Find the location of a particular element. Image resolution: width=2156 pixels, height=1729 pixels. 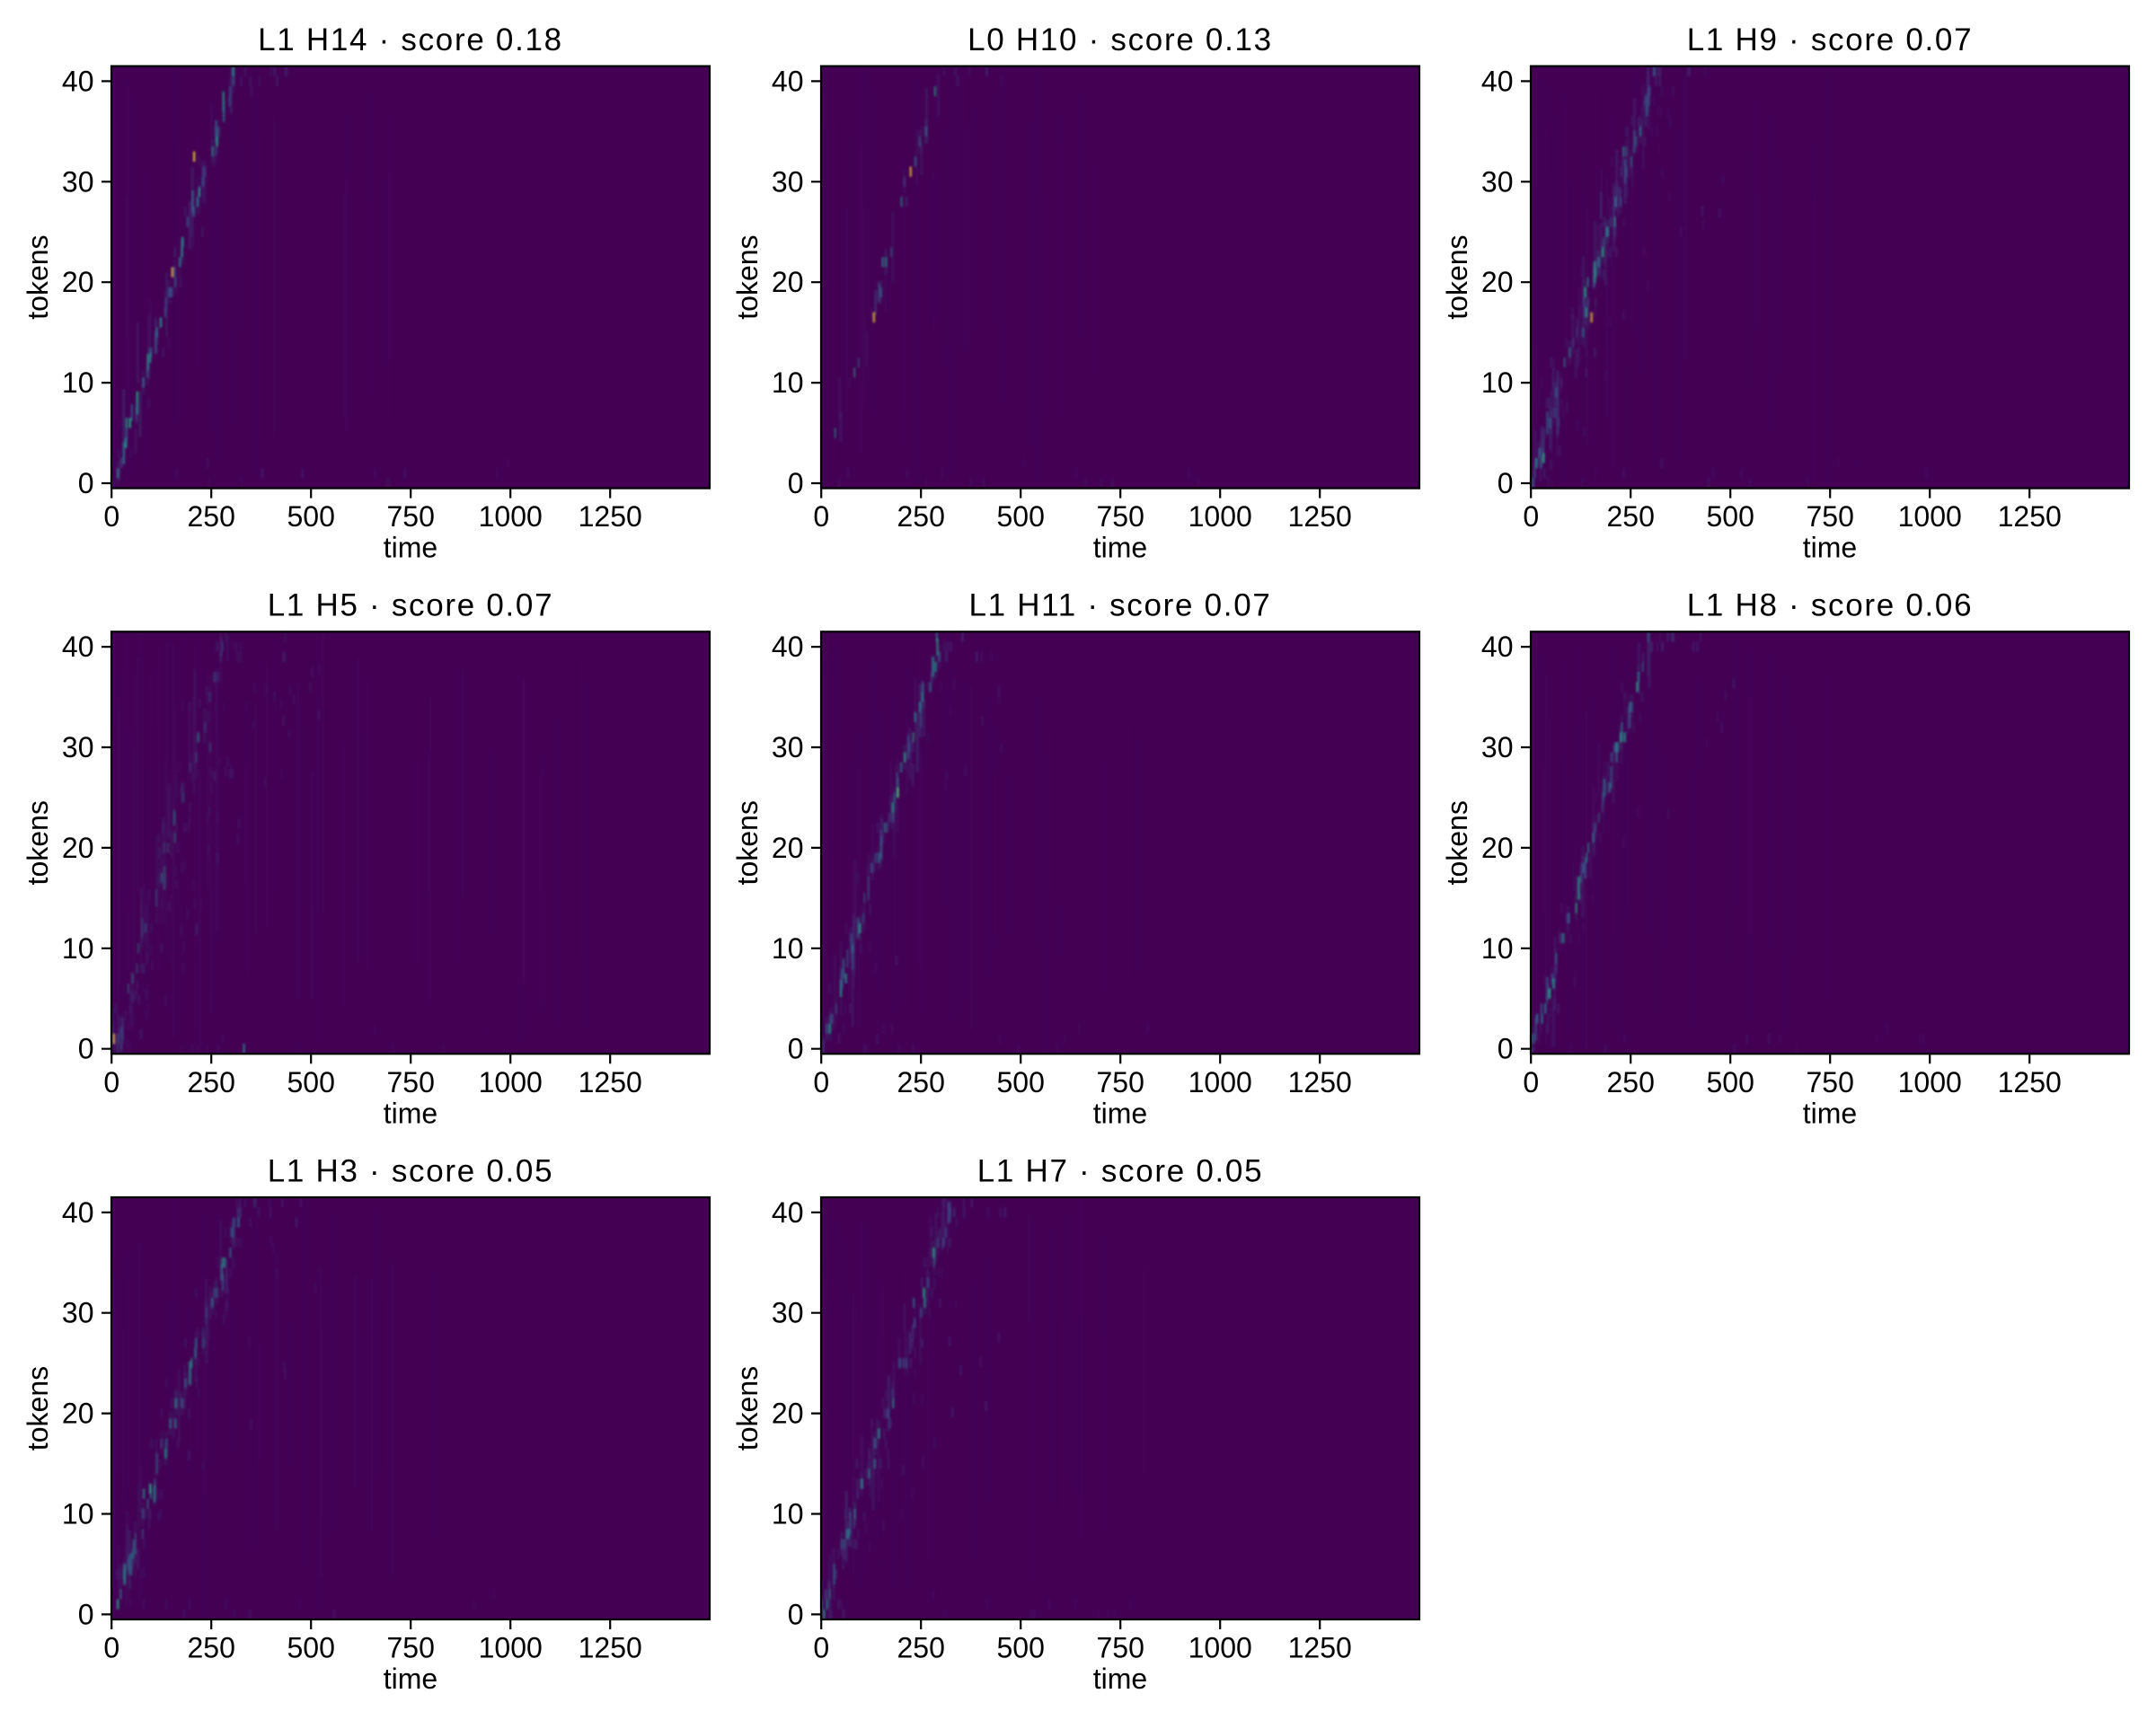

svg-text: L1 H9 · score 0.07 is located at coordinates (1831, 39).